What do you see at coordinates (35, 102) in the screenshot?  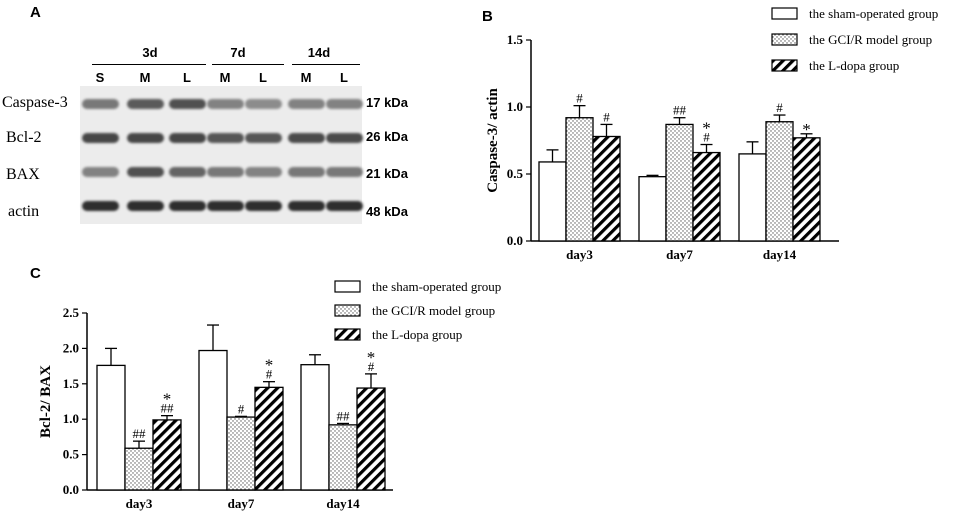 I see `protein-label-caspase3: Caspase-3` at bounding box center [35, 102].